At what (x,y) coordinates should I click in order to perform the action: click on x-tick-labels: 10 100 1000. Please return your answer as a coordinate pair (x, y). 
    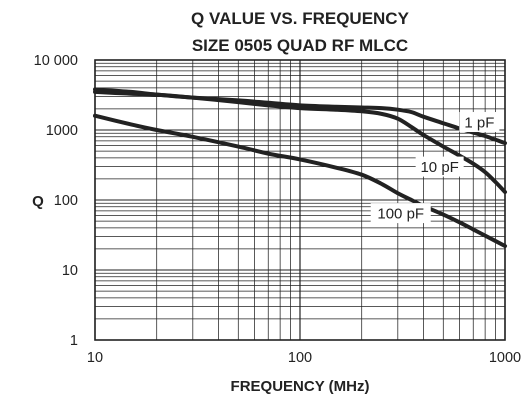
    Looking at the image, I should click on (304, 358).